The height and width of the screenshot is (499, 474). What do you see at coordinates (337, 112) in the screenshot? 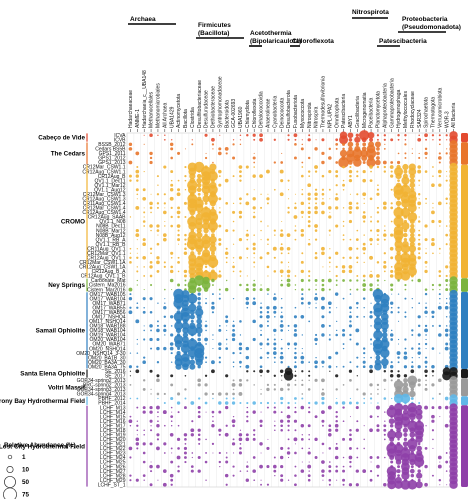
I see `taxon-label: Omnitrophota` at bounding box center [337, 112].